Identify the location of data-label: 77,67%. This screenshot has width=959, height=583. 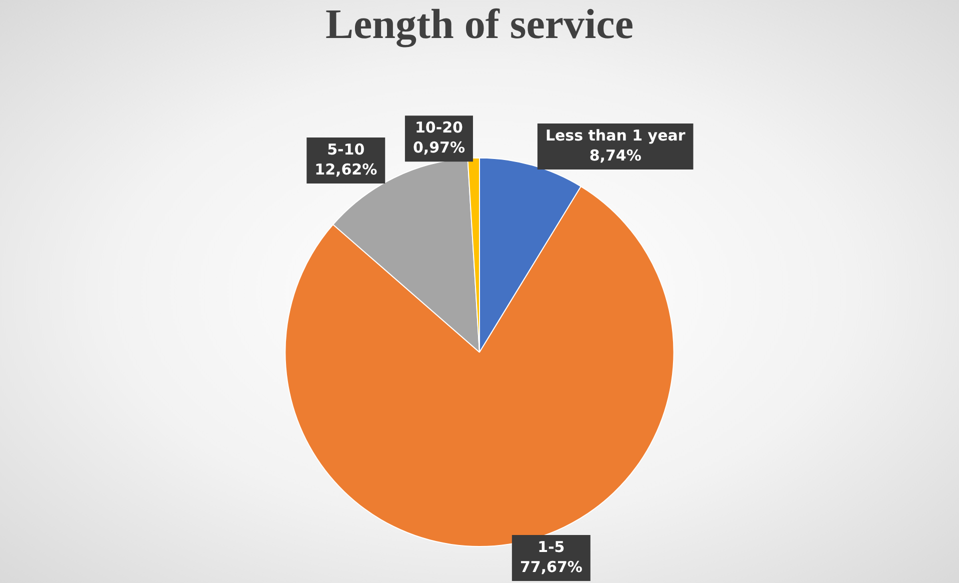
(551, 567).